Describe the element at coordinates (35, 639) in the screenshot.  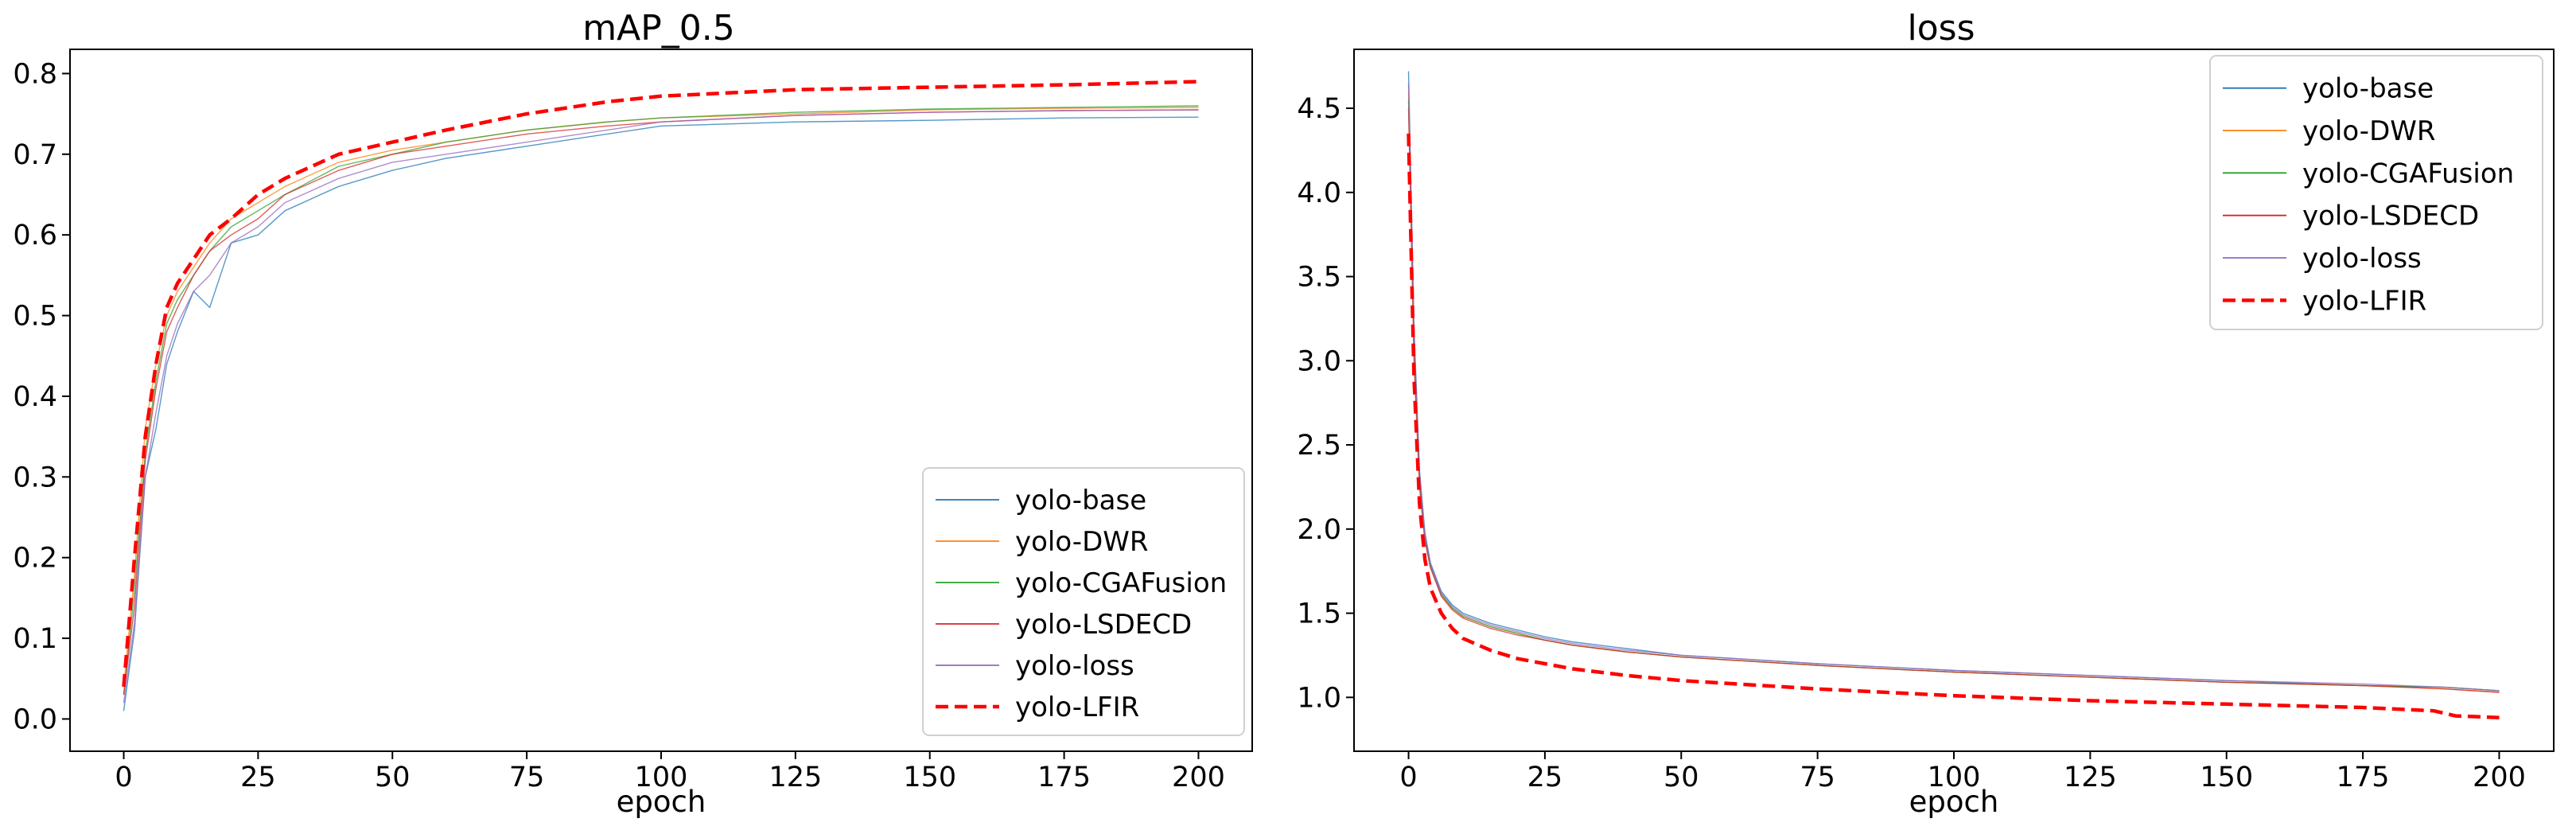
I see `y-tick-label: 0.1` at that location.